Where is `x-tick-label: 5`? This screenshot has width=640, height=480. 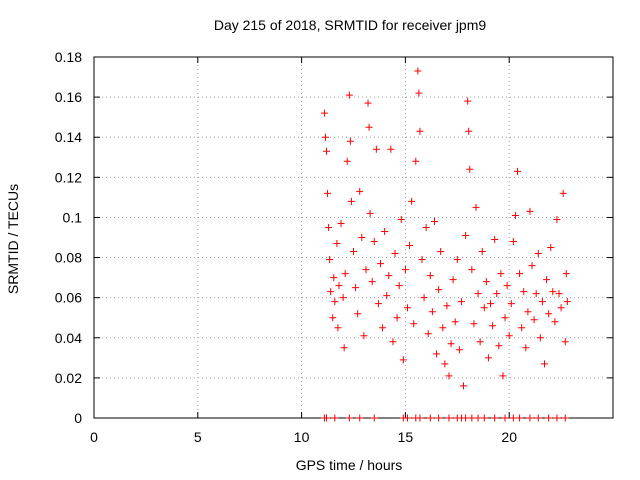
x-tick-label: 5 is located at coordinates (198, 437).